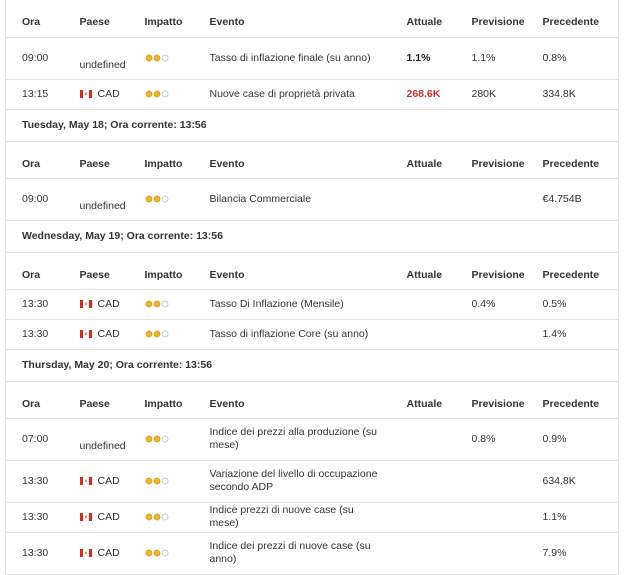  What do you see at coordinates (554, 303) in the screenshot?
I see `previous: 0.5%` at bounding box center [554, 303].